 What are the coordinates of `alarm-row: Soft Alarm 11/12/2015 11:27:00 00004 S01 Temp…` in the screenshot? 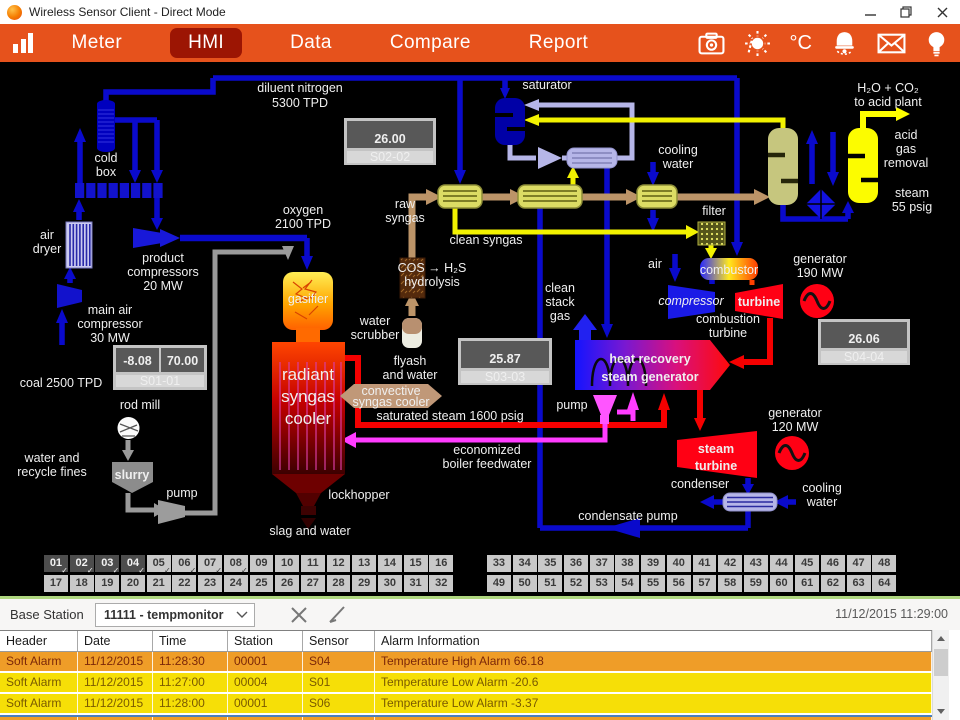 It's located at (466, 683).